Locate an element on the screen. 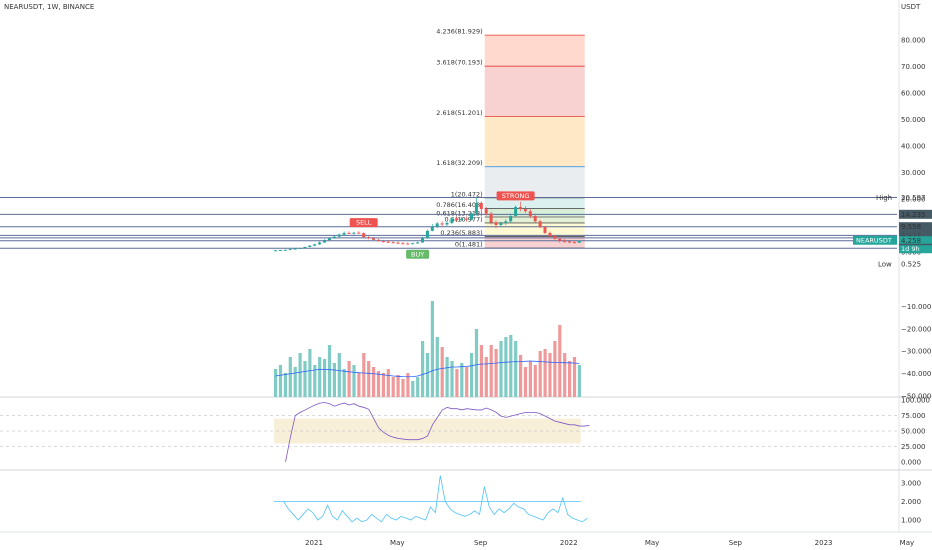  price-tick-label: 50.000 is located at coordinates (913, 120).